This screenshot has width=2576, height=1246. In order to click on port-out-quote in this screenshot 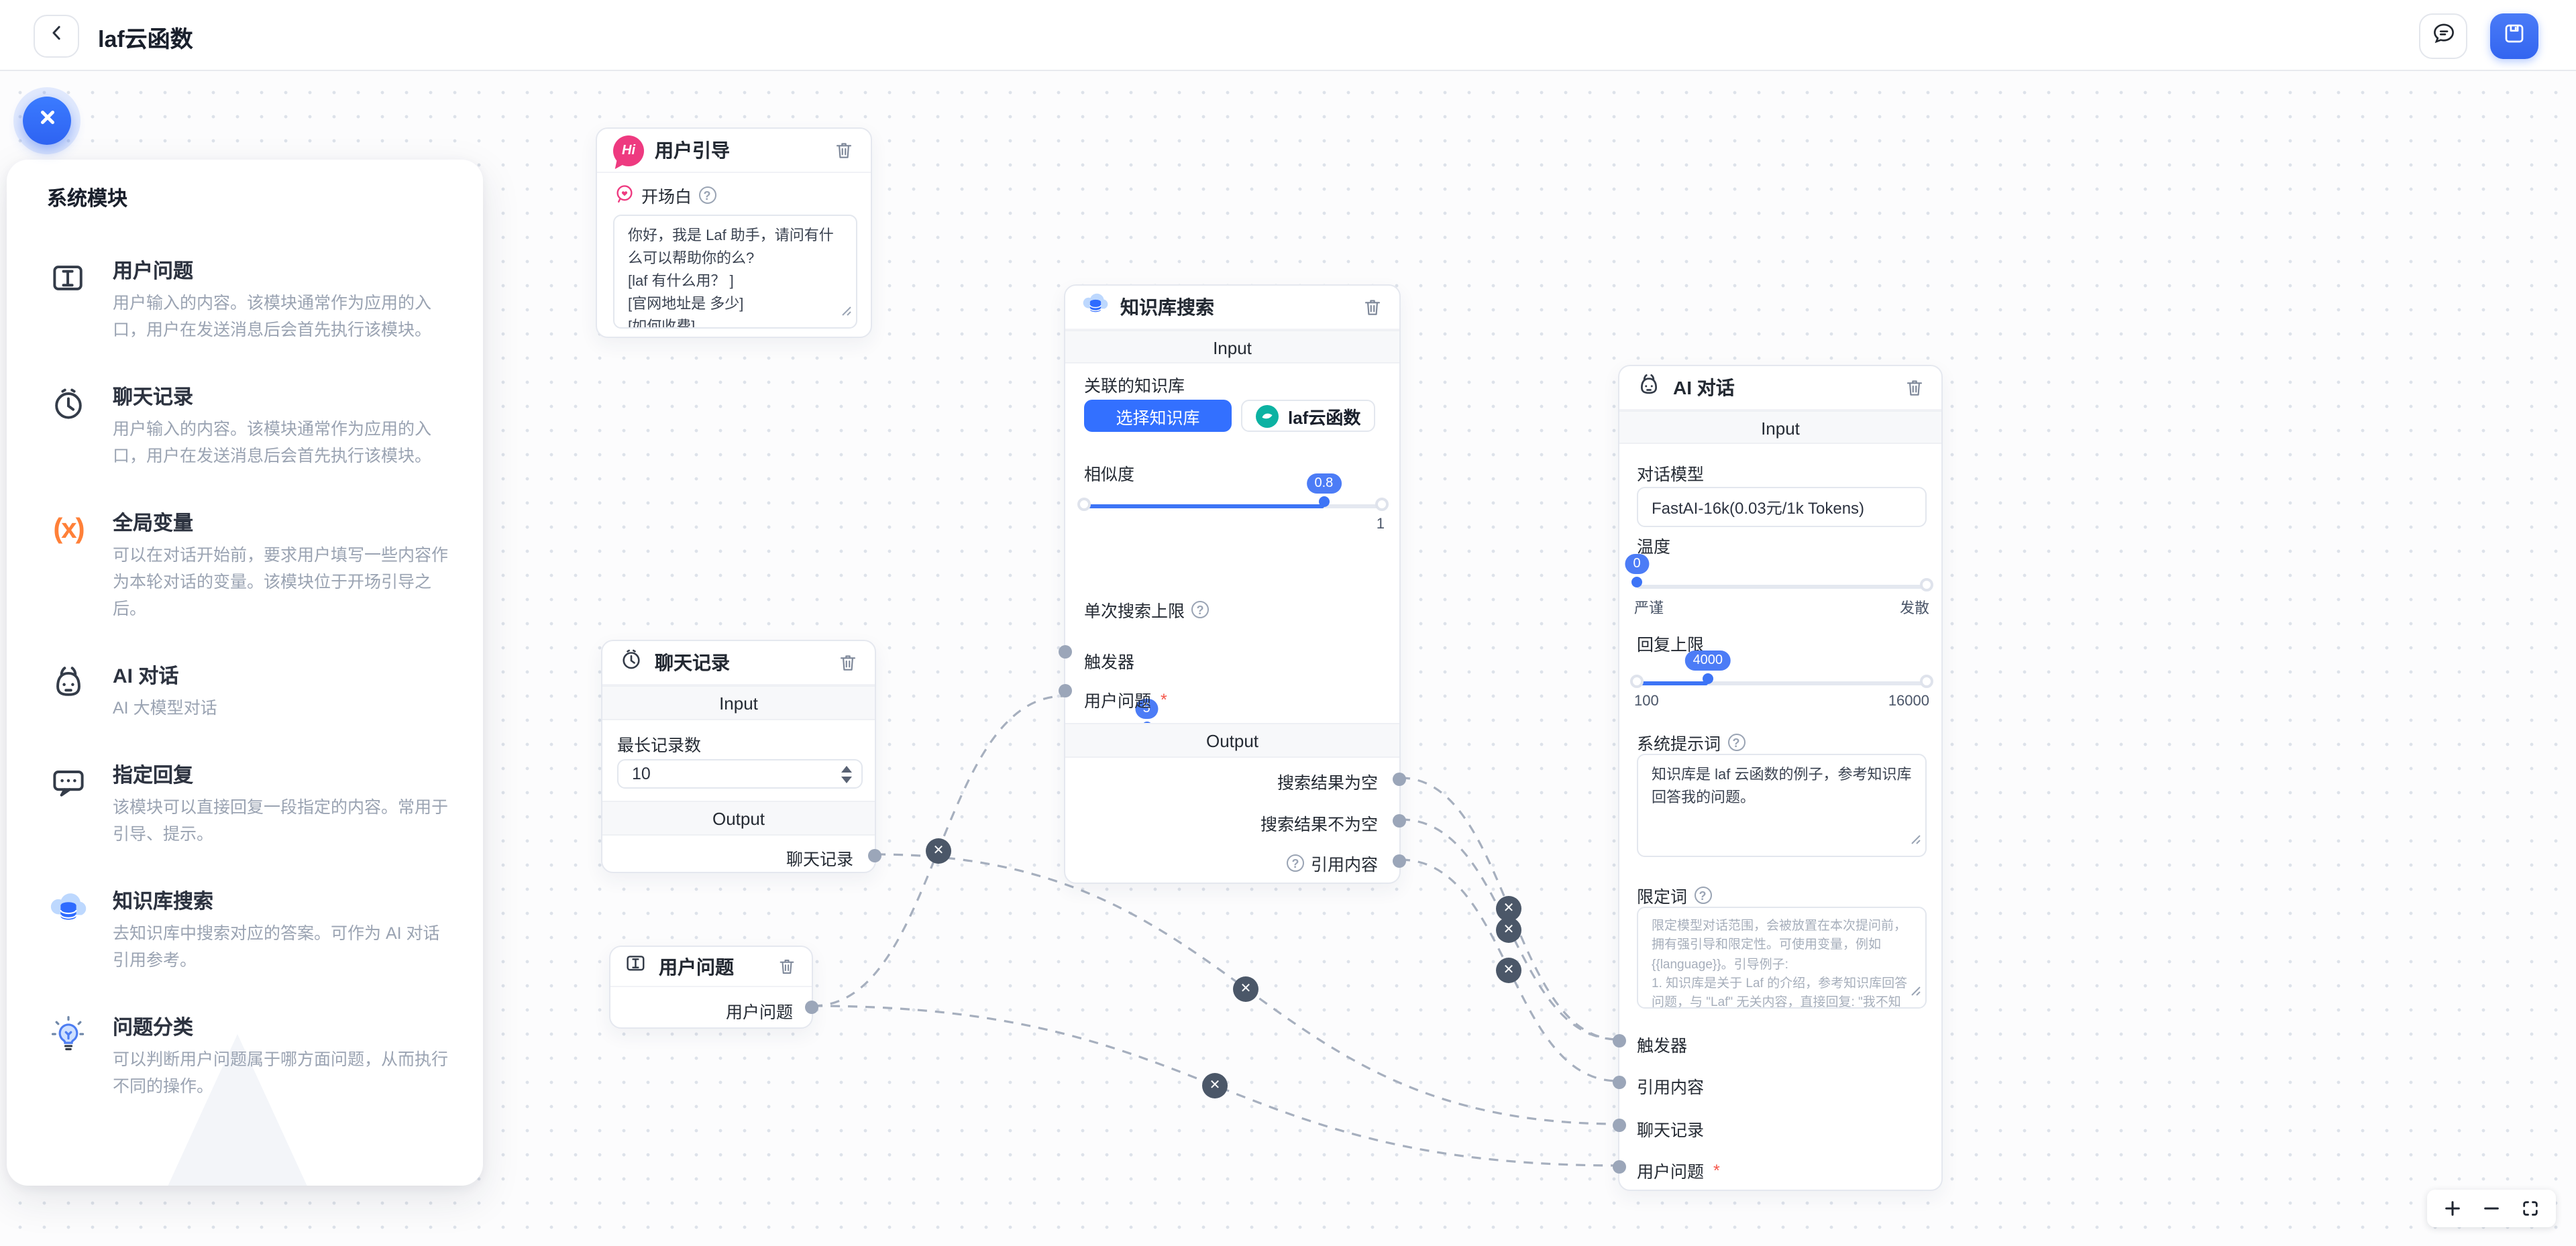, I will do `click(1399, 861)`.